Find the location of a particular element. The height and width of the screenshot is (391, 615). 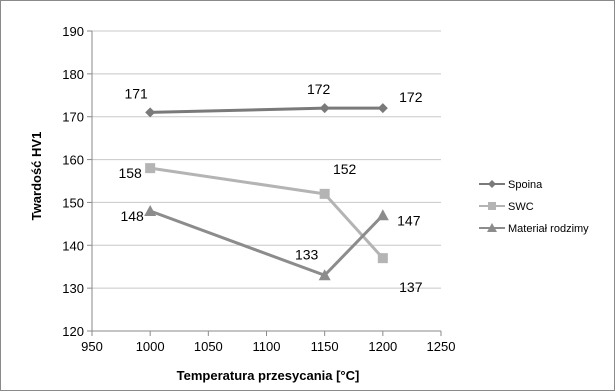

legend: Spoina SWC Materiał rodzimy is located at coordinates (534, 207).